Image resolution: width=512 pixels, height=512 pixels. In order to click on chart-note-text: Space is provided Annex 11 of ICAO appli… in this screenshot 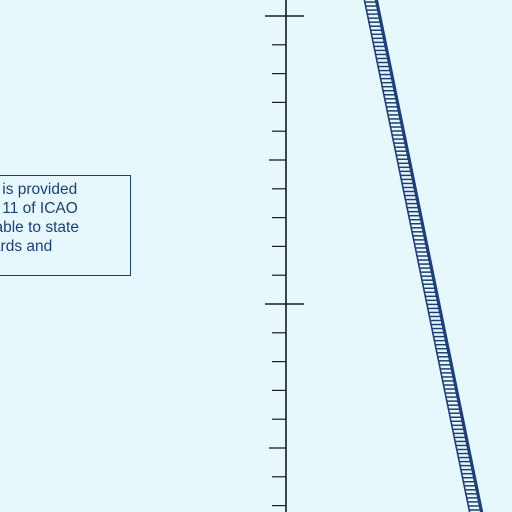, I will do `click(65, 218)`.